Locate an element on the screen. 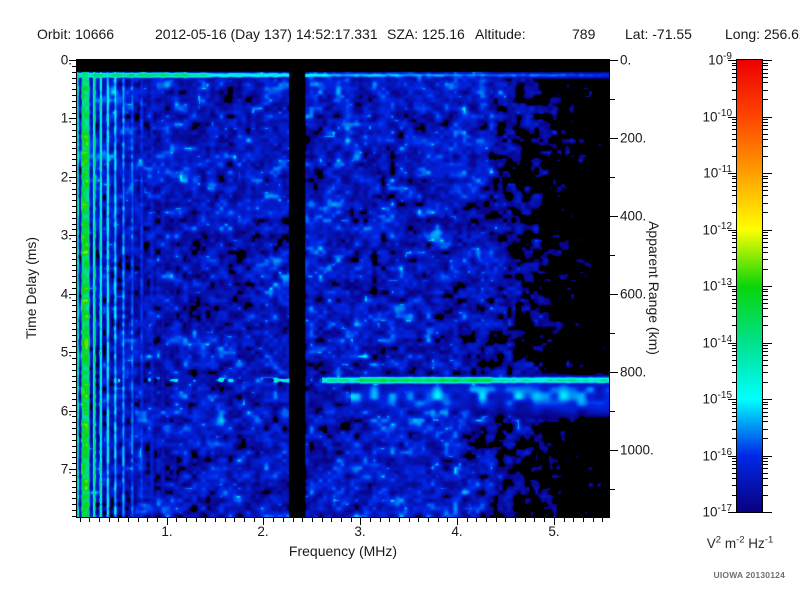 Image resolution: width=800 pixels, height=600 pixels. header-lat: Lat: -71.55 is located at coordinates (658, 34).